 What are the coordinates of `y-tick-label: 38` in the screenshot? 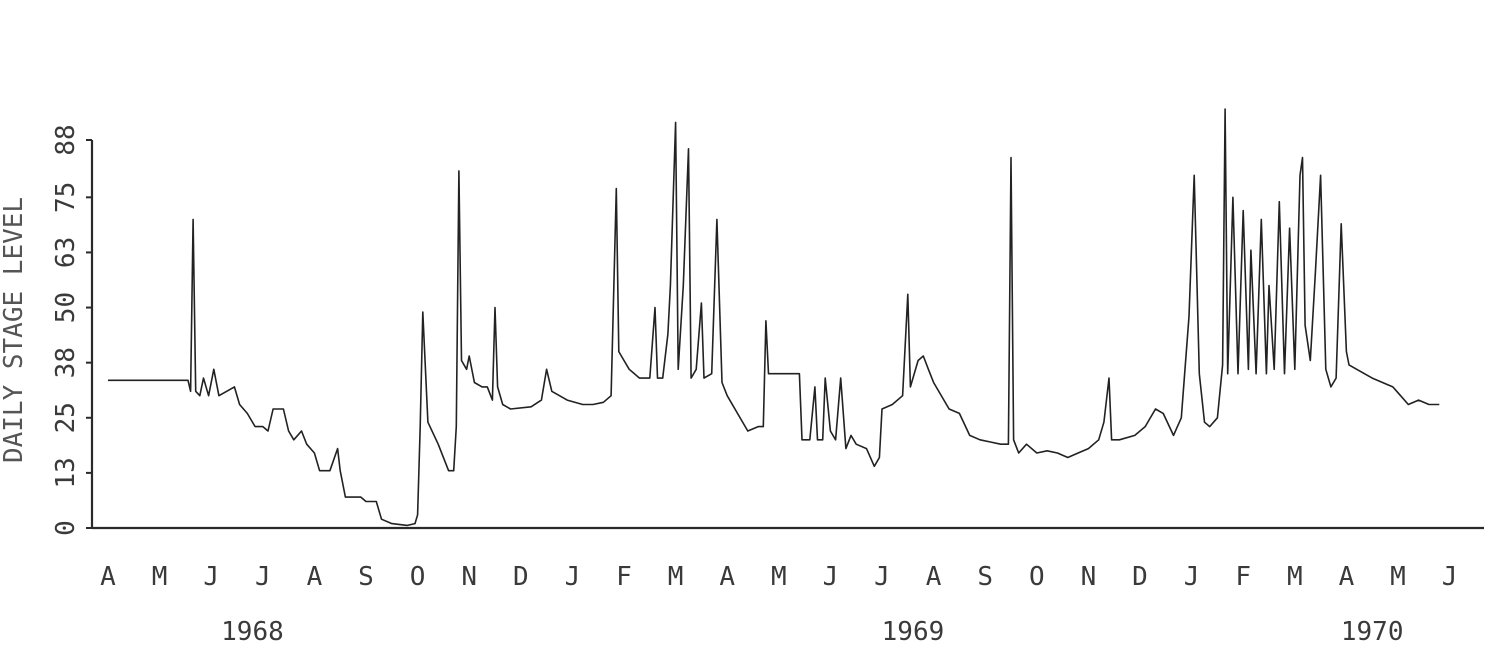 It's located at (66, 362).